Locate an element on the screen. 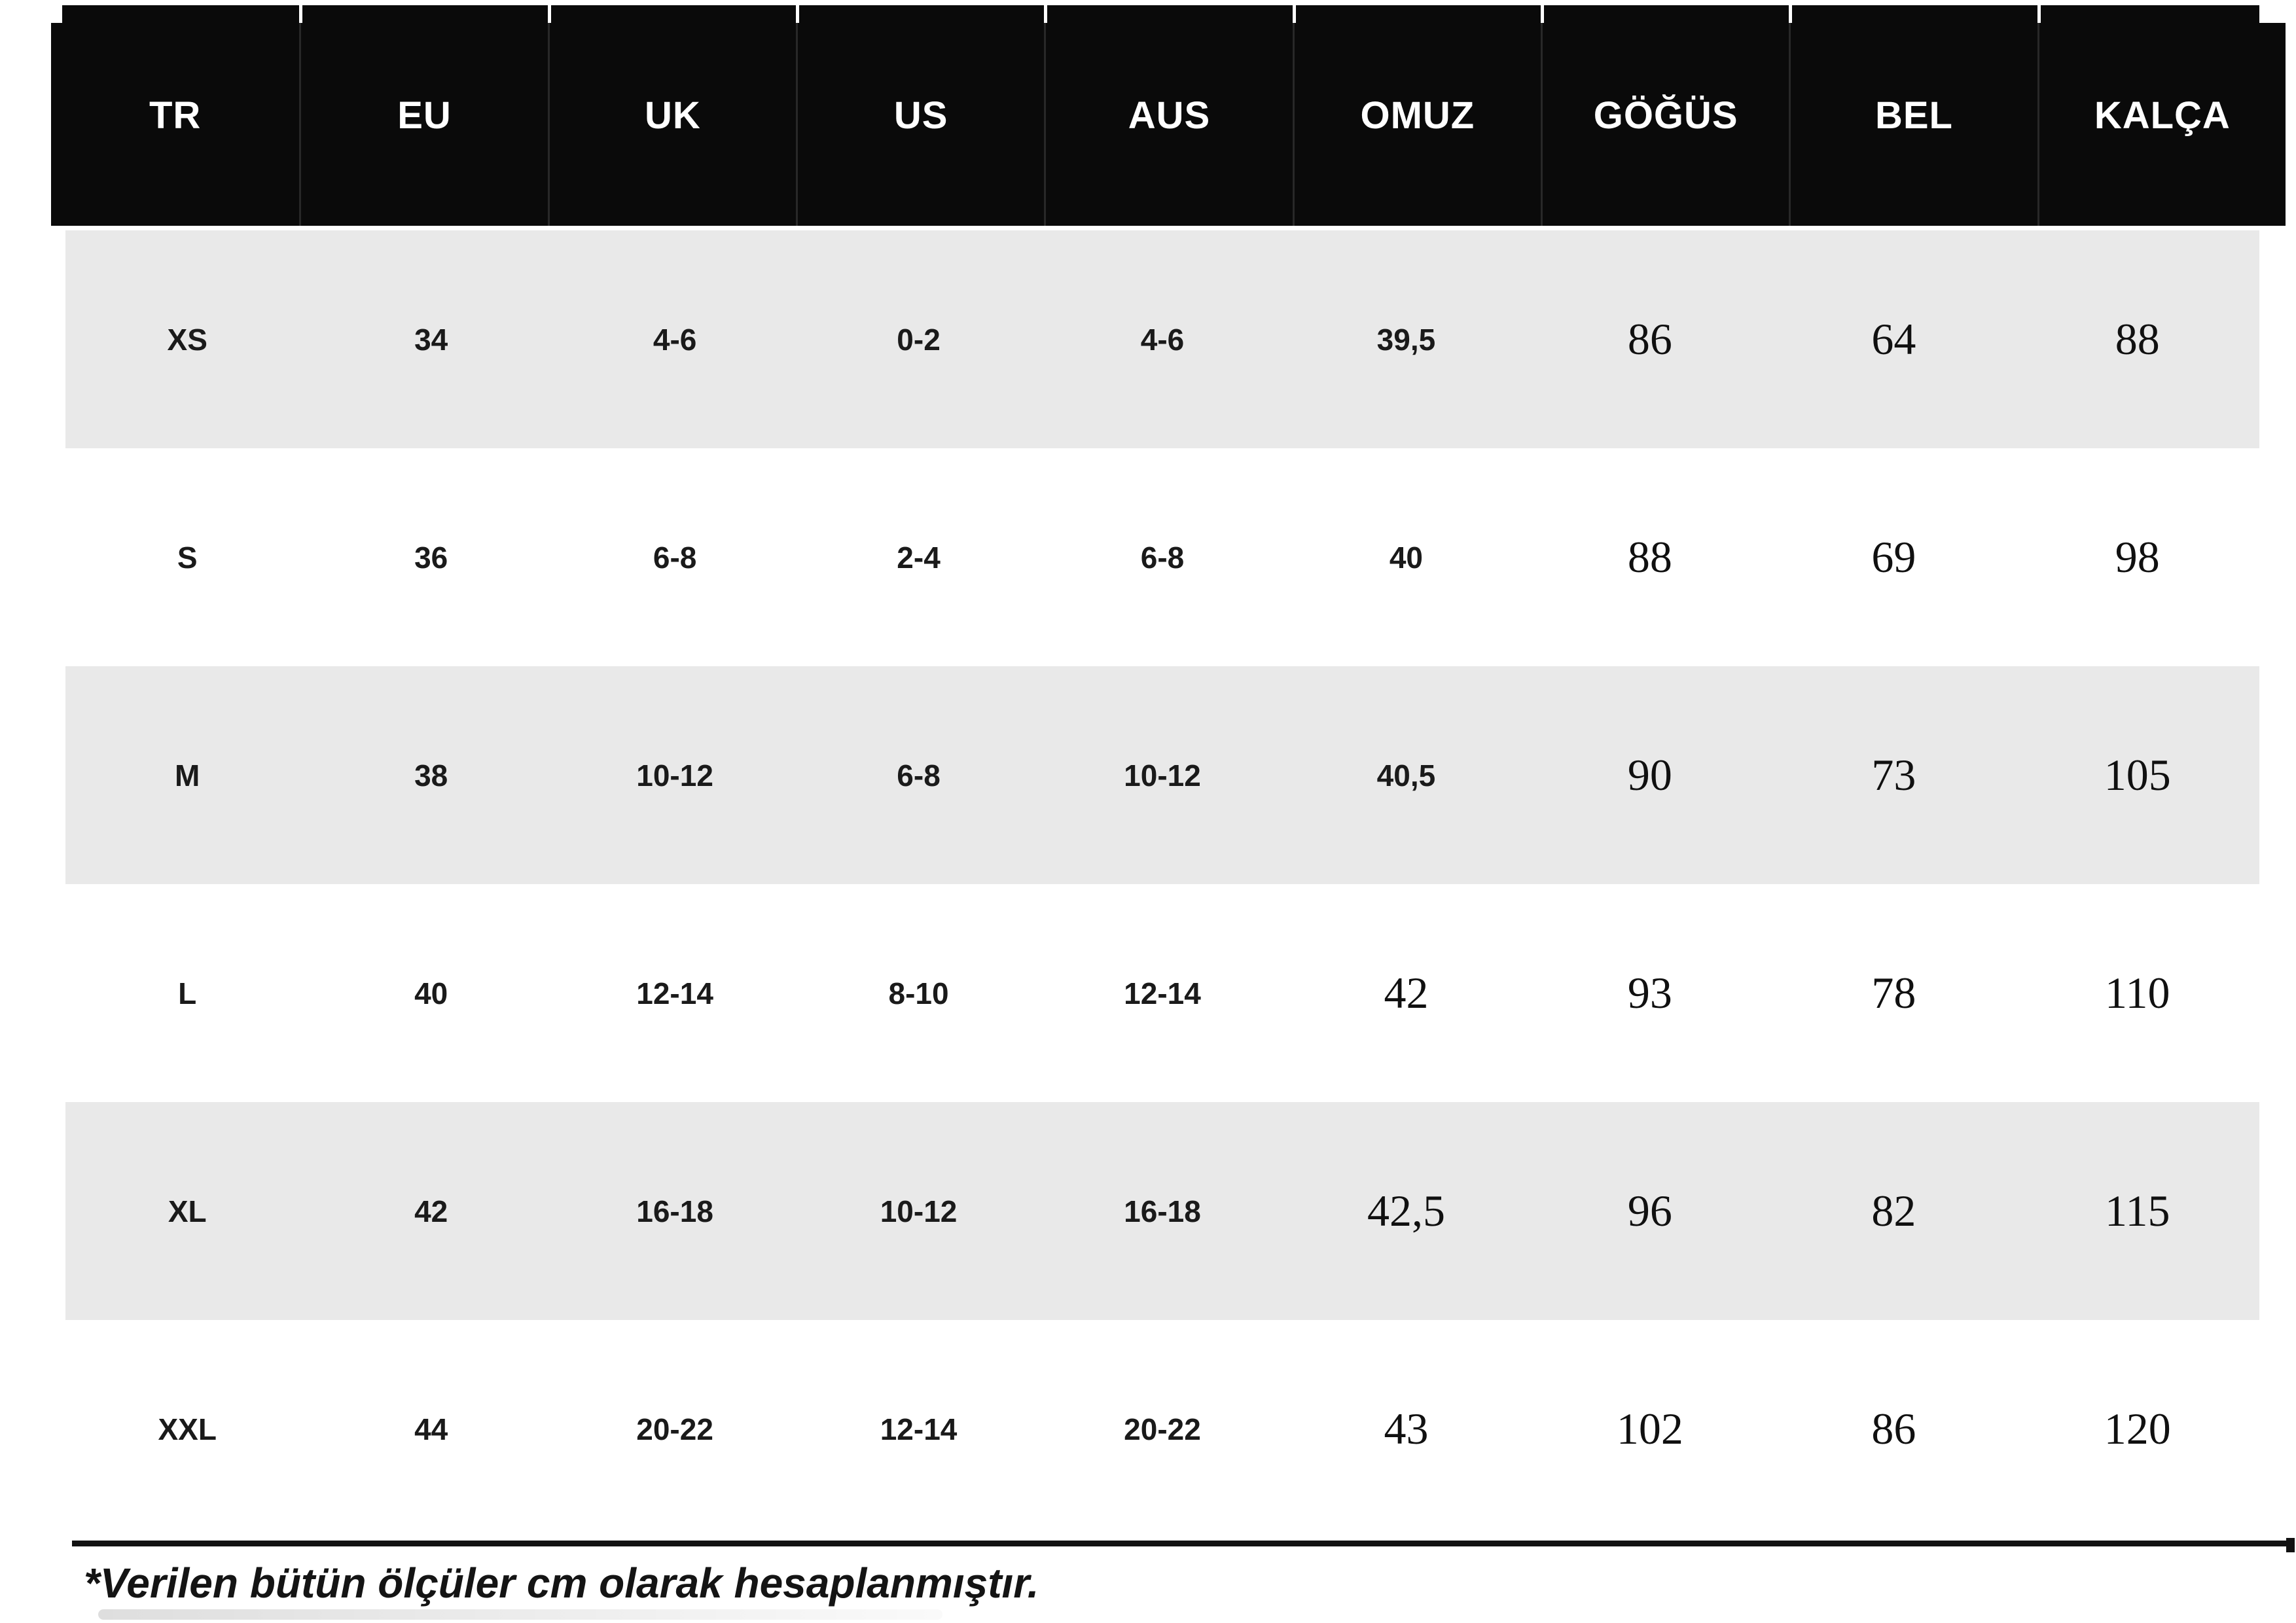  table-row-xs: XS 34 4-6 0-2 4-6 39,5 86 64 88 is located at coordinates (1162, 339).